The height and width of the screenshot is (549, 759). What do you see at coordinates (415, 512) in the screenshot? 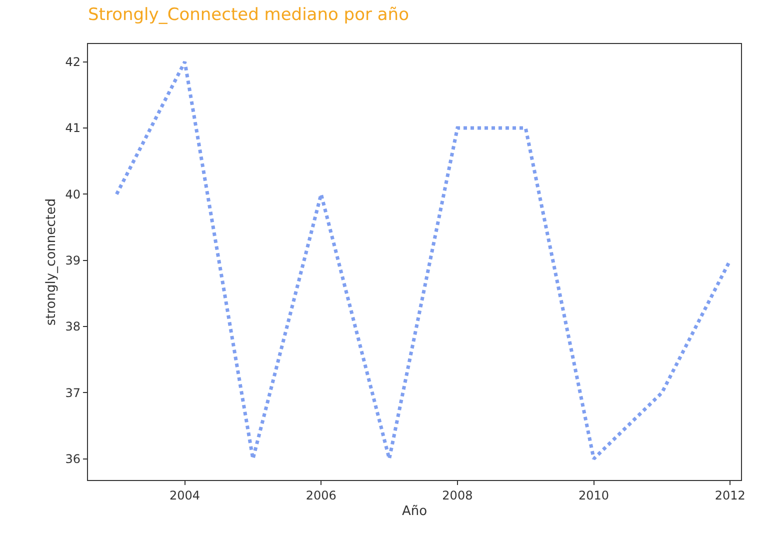
I see `x-axis-title: Año` at bounding box center [415, 512].